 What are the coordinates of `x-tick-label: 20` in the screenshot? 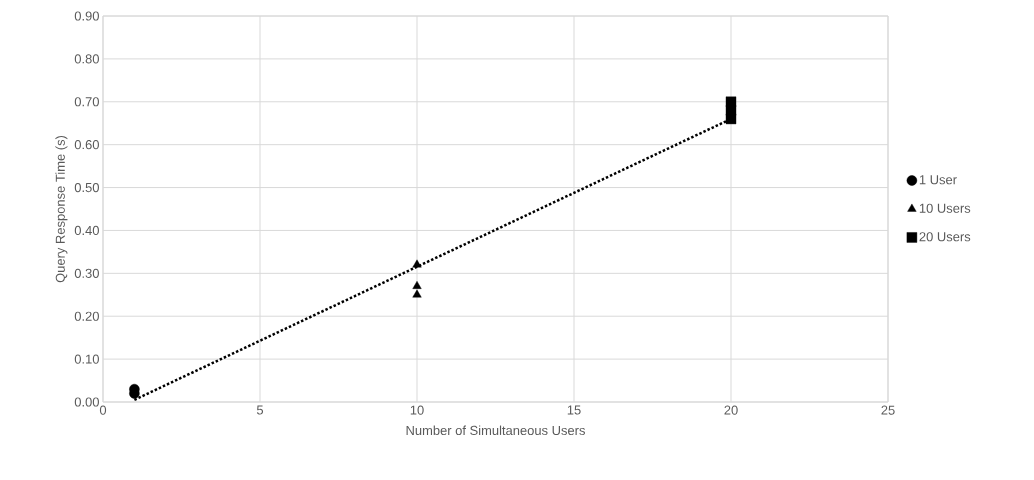 It's located at (731, 410).